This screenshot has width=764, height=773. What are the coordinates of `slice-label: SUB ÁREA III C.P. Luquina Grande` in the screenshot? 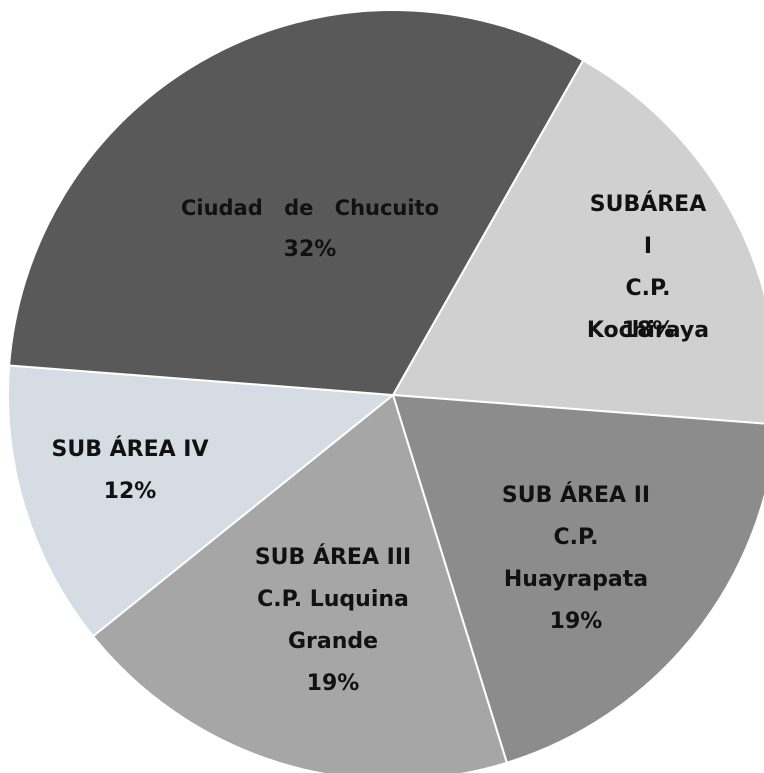 It's located at (333, 599).